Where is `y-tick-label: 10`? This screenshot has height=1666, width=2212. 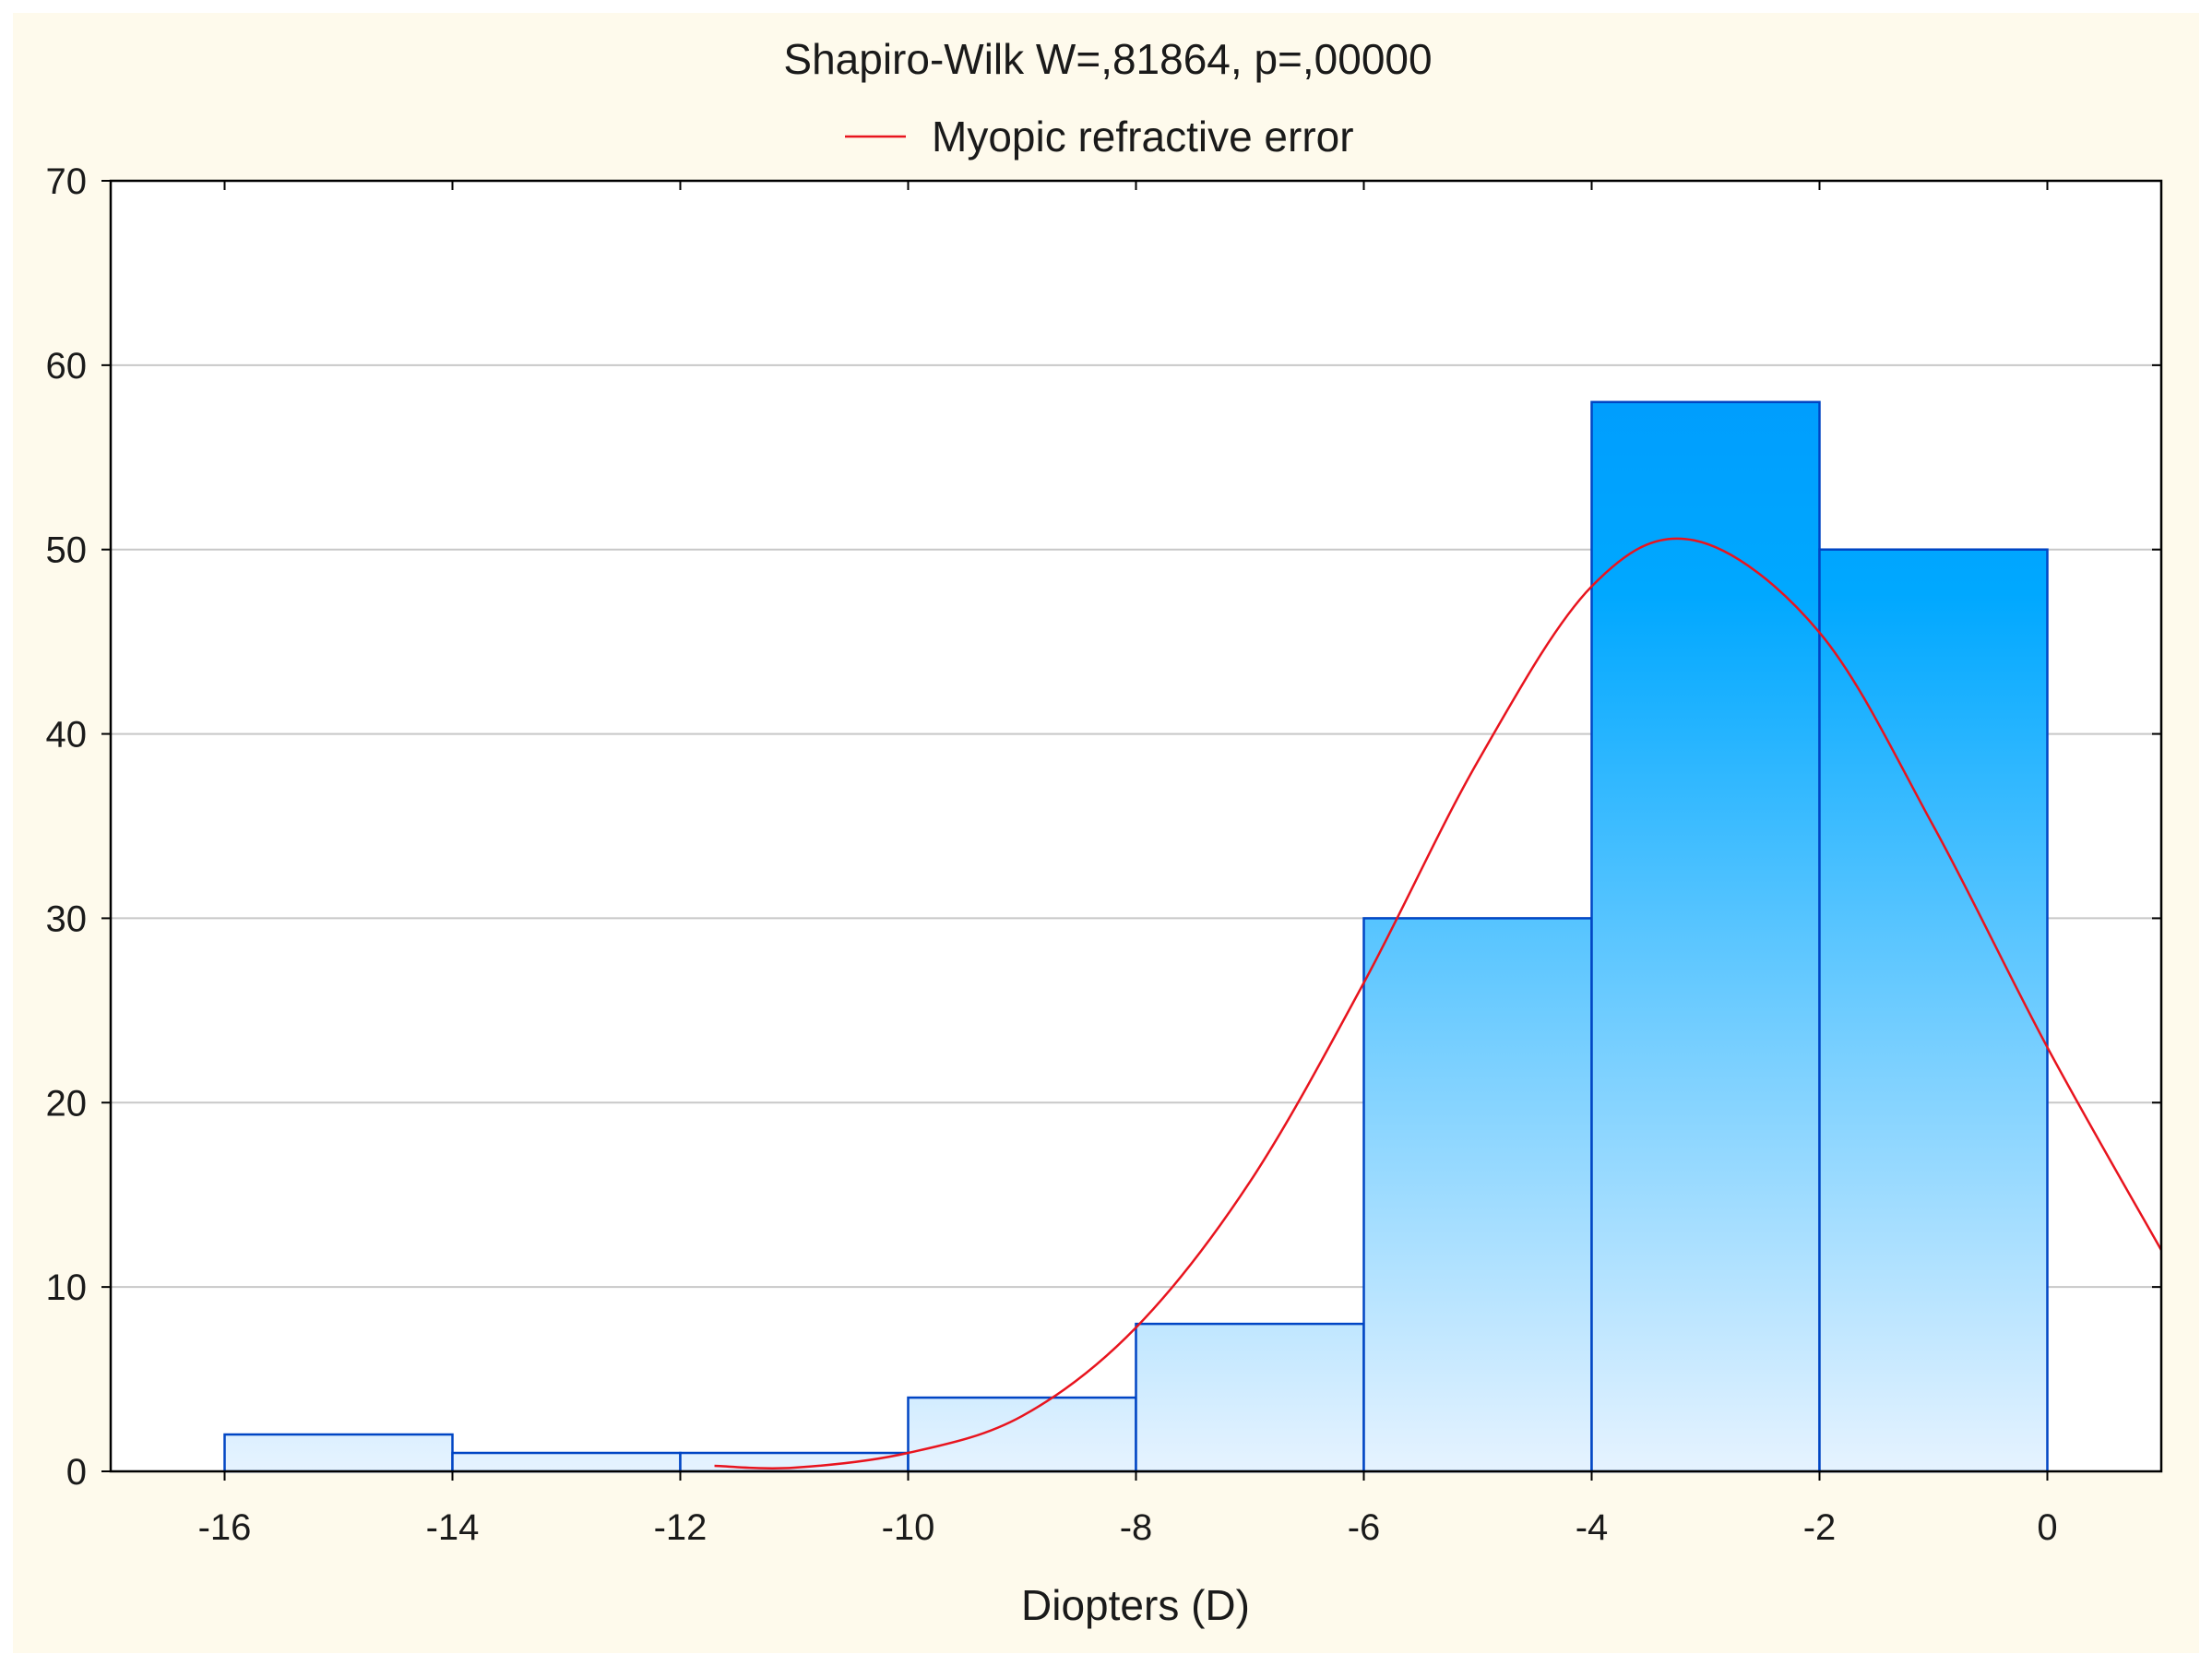
y-tick-label: 10 is located at coordinates (67, 1287).